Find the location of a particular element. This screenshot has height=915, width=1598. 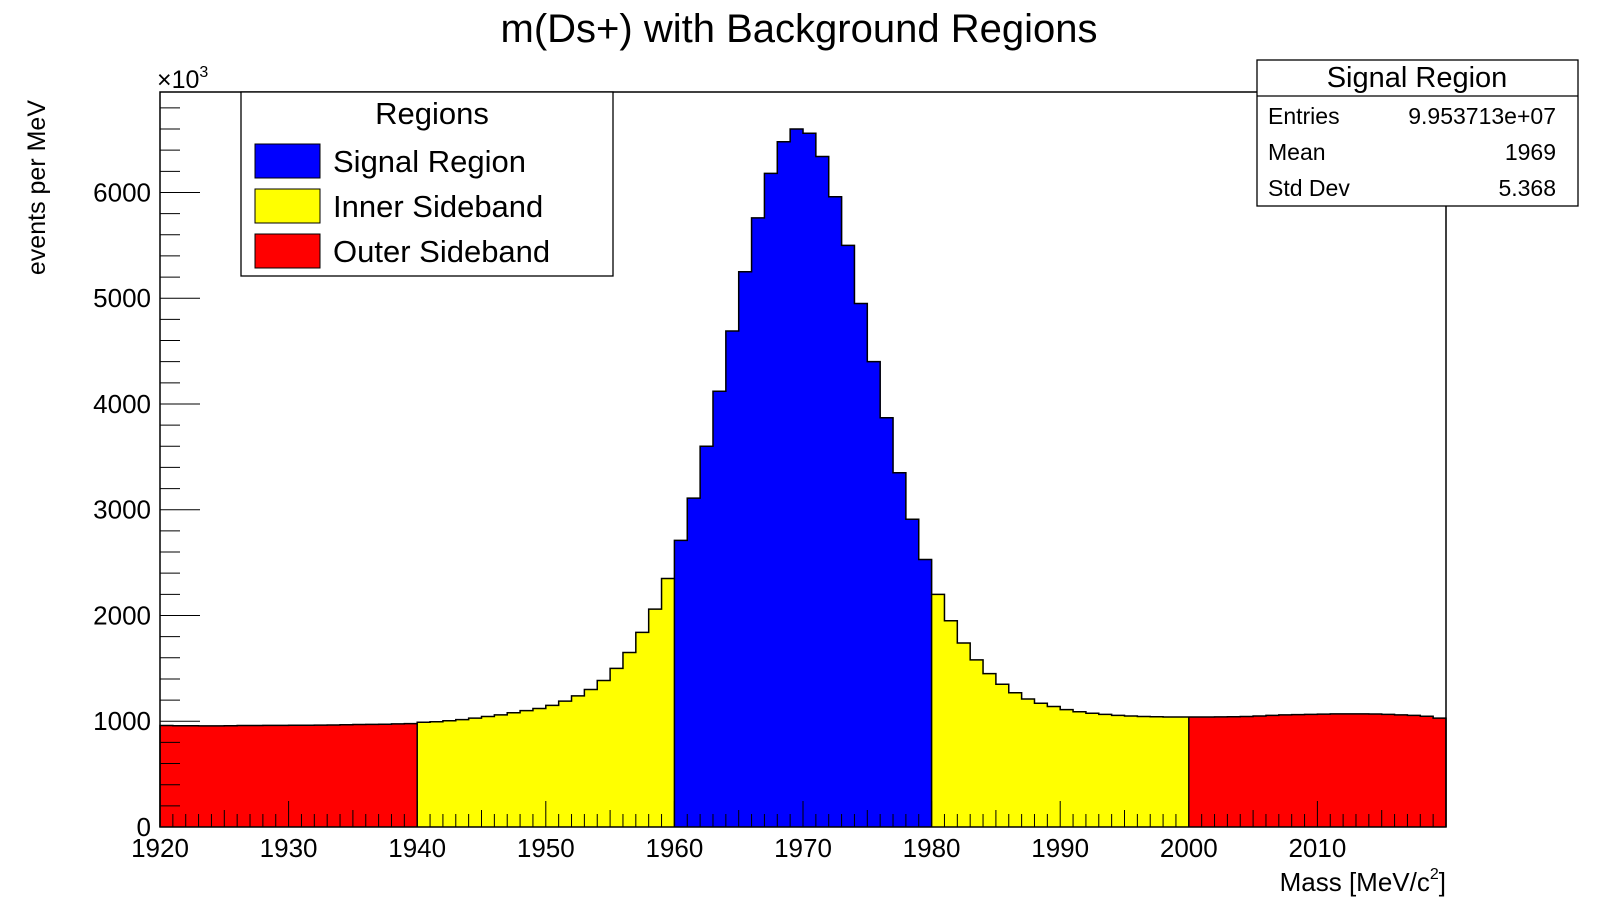

legend-label: Signal Region is located at coordinates (429, 161).